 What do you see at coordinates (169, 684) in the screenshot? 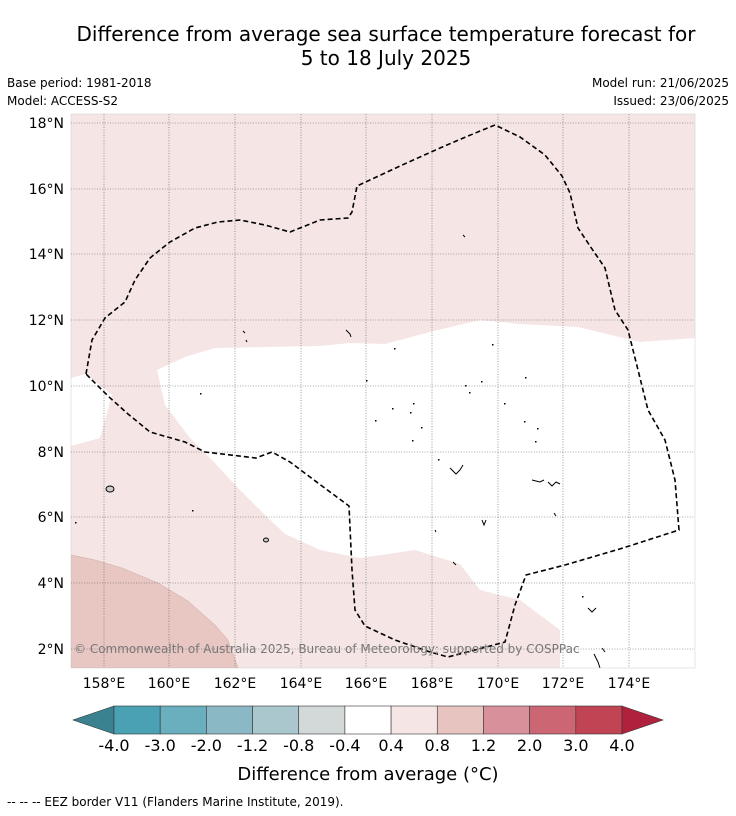
I see `lon-label: 160°E` at bounding box center [169, 684].